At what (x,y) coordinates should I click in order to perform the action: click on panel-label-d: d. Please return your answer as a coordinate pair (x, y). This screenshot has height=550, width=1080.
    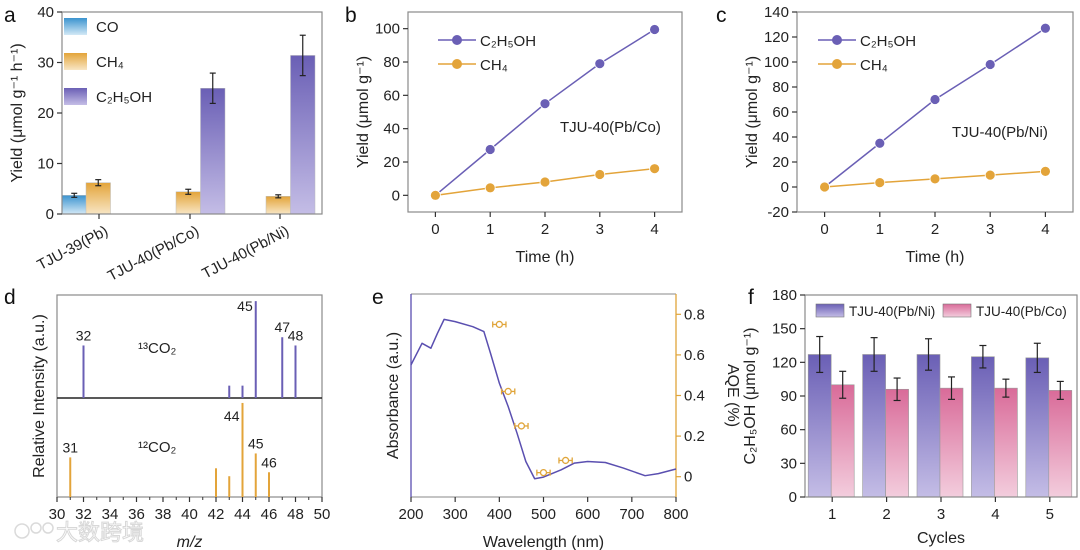
    Looking at the image, I should click on (10, 297).